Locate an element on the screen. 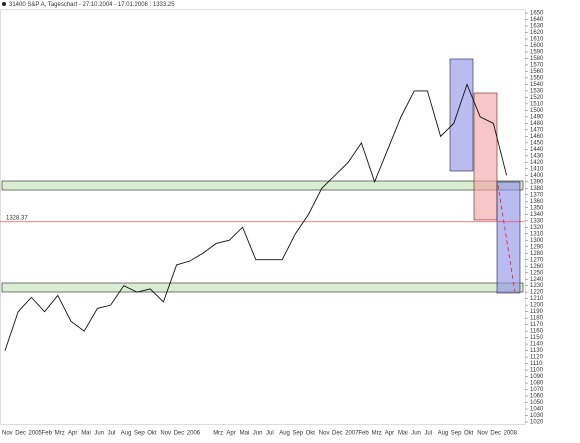  y-tick-label: 1400 is located at coordinates (537, 176).